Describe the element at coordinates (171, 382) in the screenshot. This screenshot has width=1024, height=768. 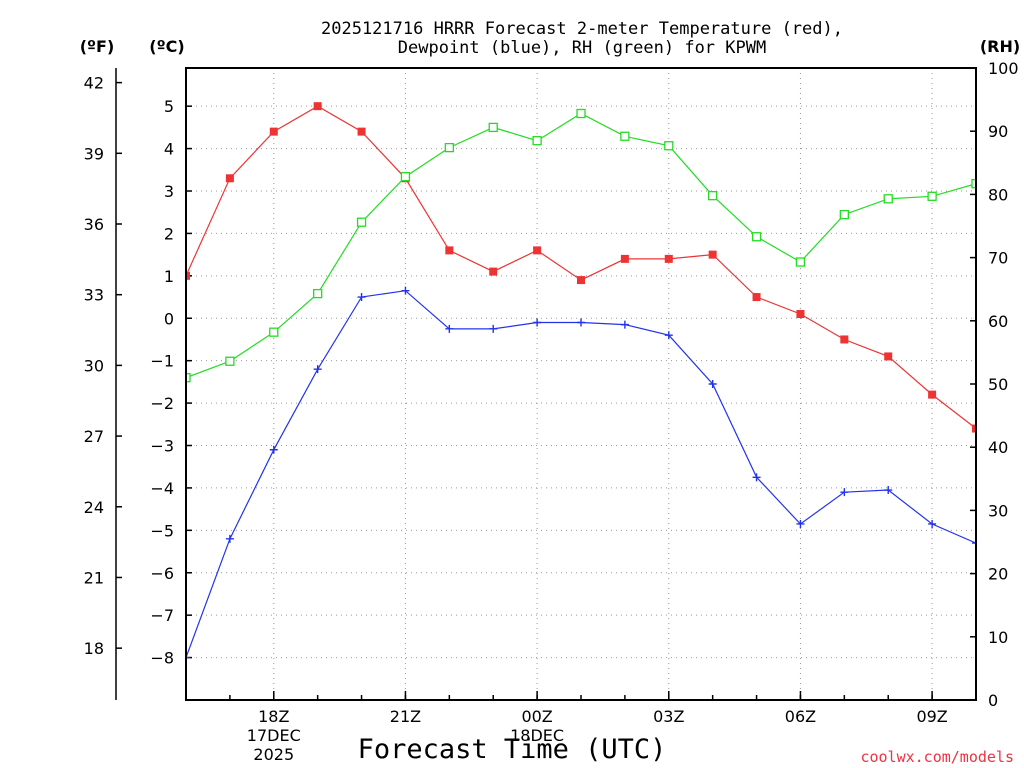
I see `celsius-axis: −8 −7 −6 −5 −4 −3 −2 −1 0 1 2 3 4 5` at that location.